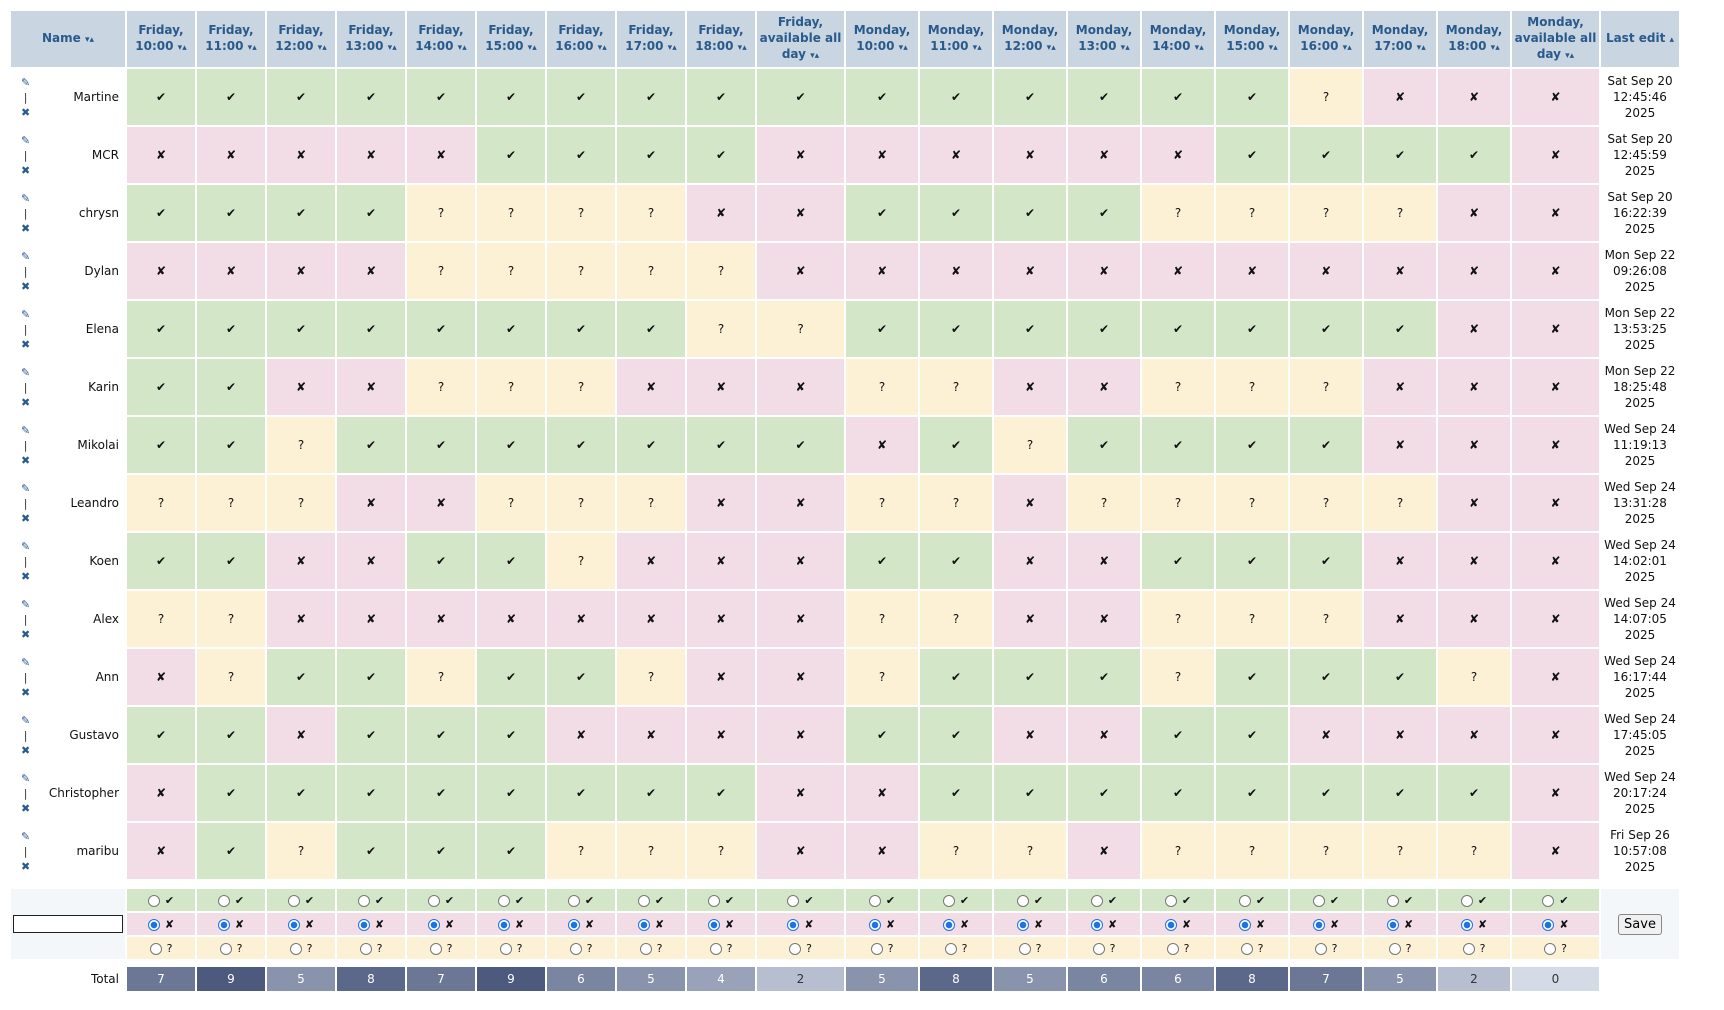 The image size is (1724, 1010). What do you see at coordinates (800, 39) in the screenshot?
I see `slot-header-9: Friday, available all day ▾▴` at bounding box center [800, 39].